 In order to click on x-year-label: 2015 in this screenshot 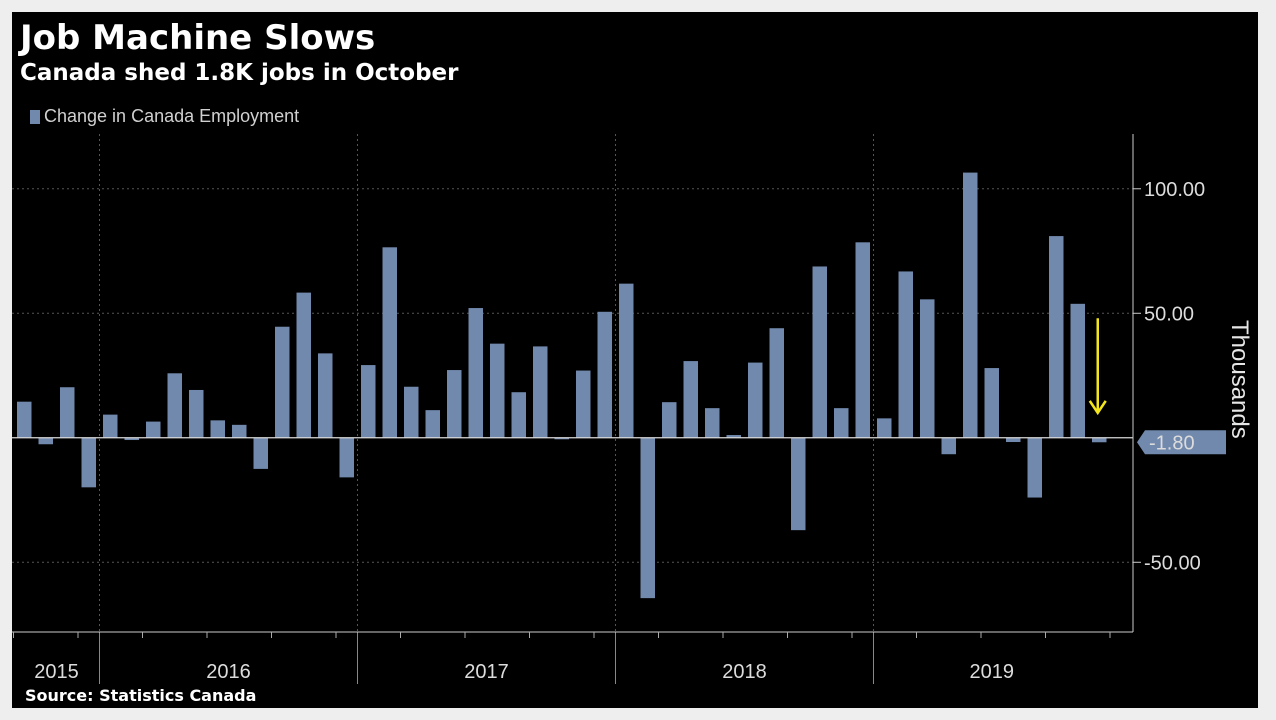, I will do `click(56, 672)`.